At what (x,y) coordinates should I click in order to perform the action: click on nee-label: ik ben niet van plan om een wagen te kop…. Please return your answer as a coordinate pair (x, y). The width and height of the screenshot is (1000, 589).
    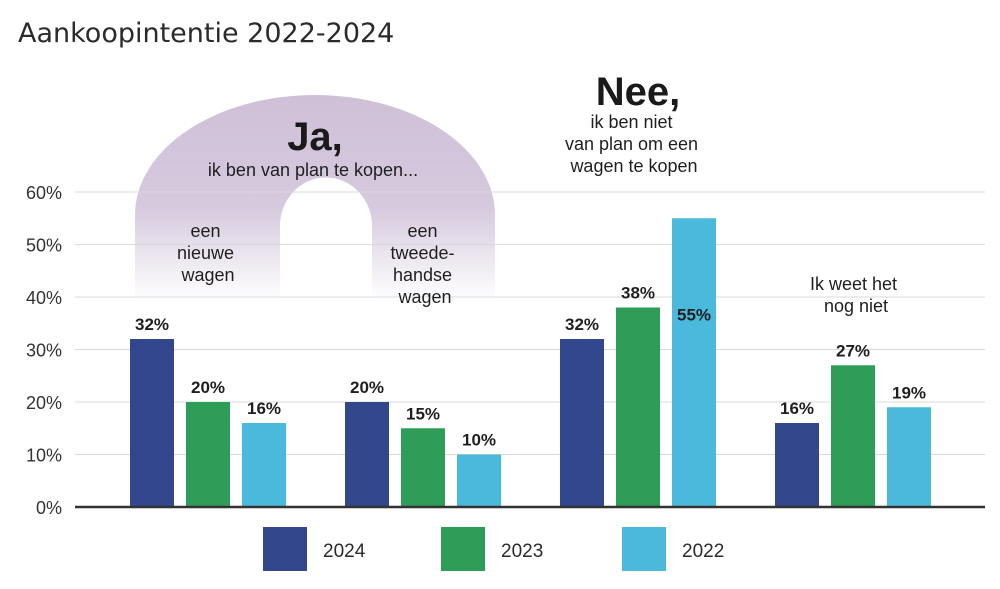
    Looking at the image, I should click on (634, 144).